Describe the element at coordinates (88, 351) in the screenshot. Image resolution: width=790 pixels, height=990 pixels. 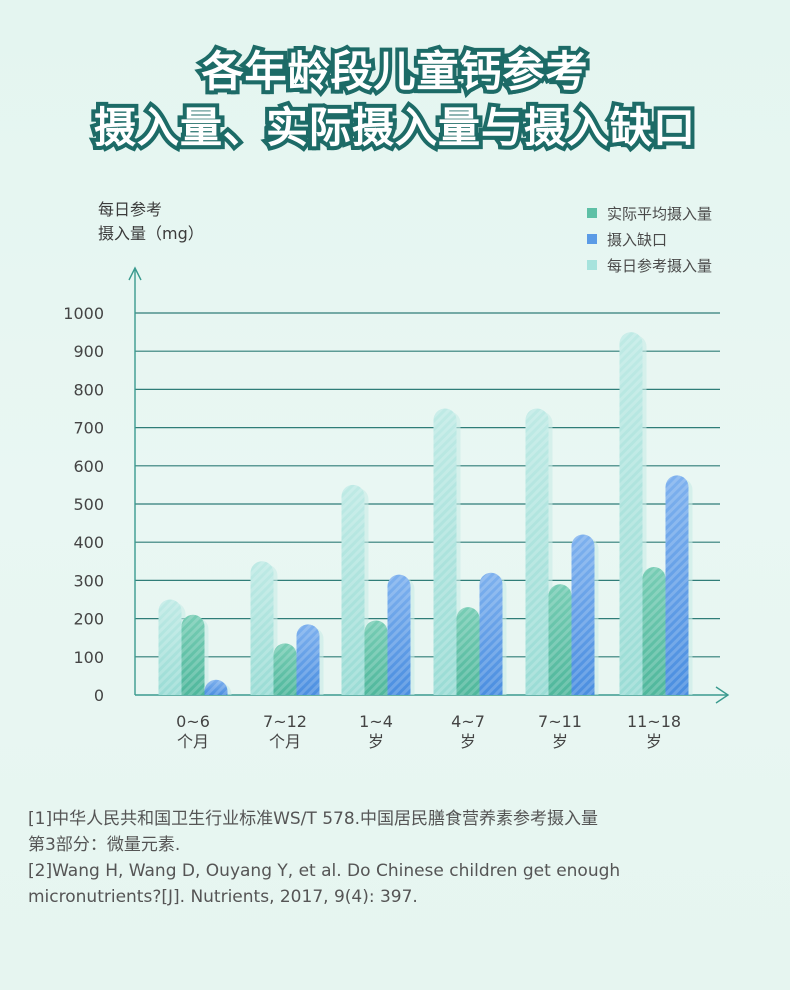
I see `y-tick-label: 900` at that location.